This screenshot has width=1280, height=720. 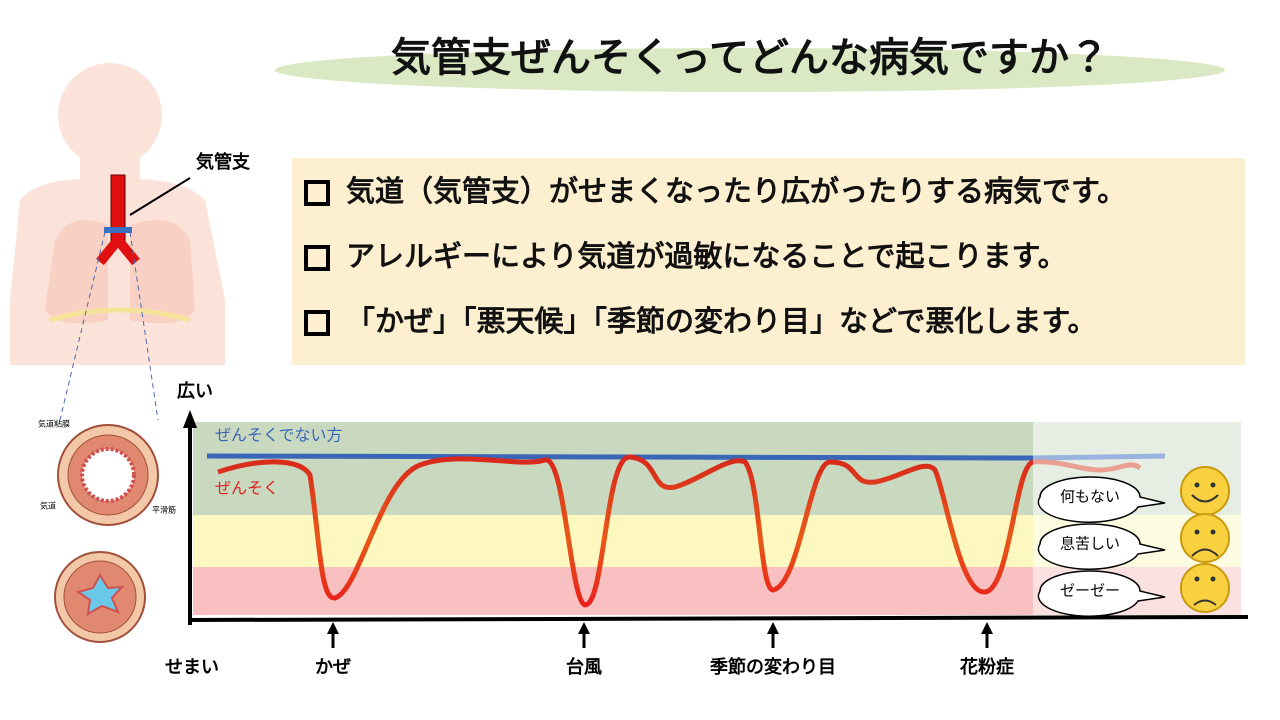 What do you see at coordinates (706, 256) in the screenshot?
I see `bullet-text: アレルギーにより気道が過敏になることで起こります。` at bounding box center [706, 256].